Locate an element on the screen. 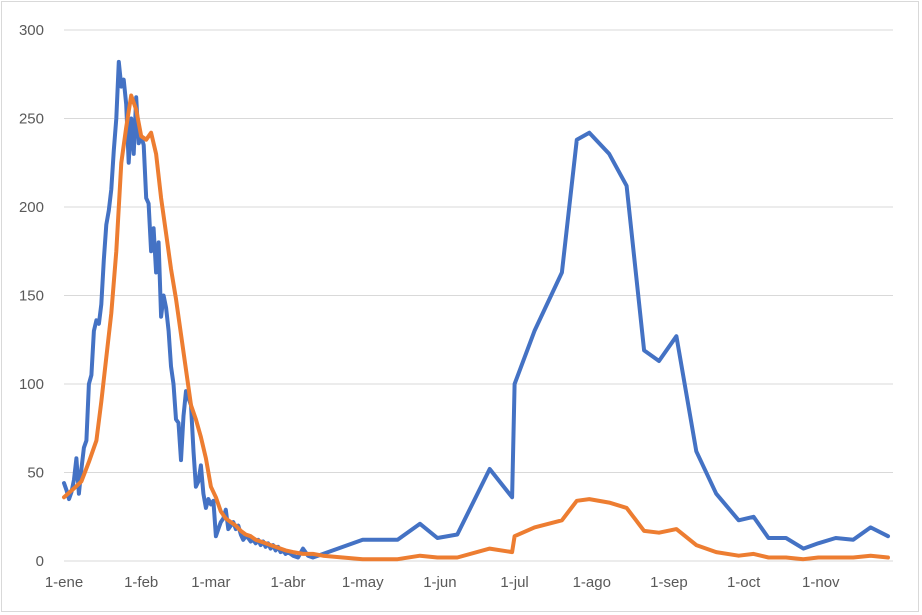 Image resolution: width=922 pixels, height=615 pixels. y-tick-label: 150 is located at coordinates (31, 296).